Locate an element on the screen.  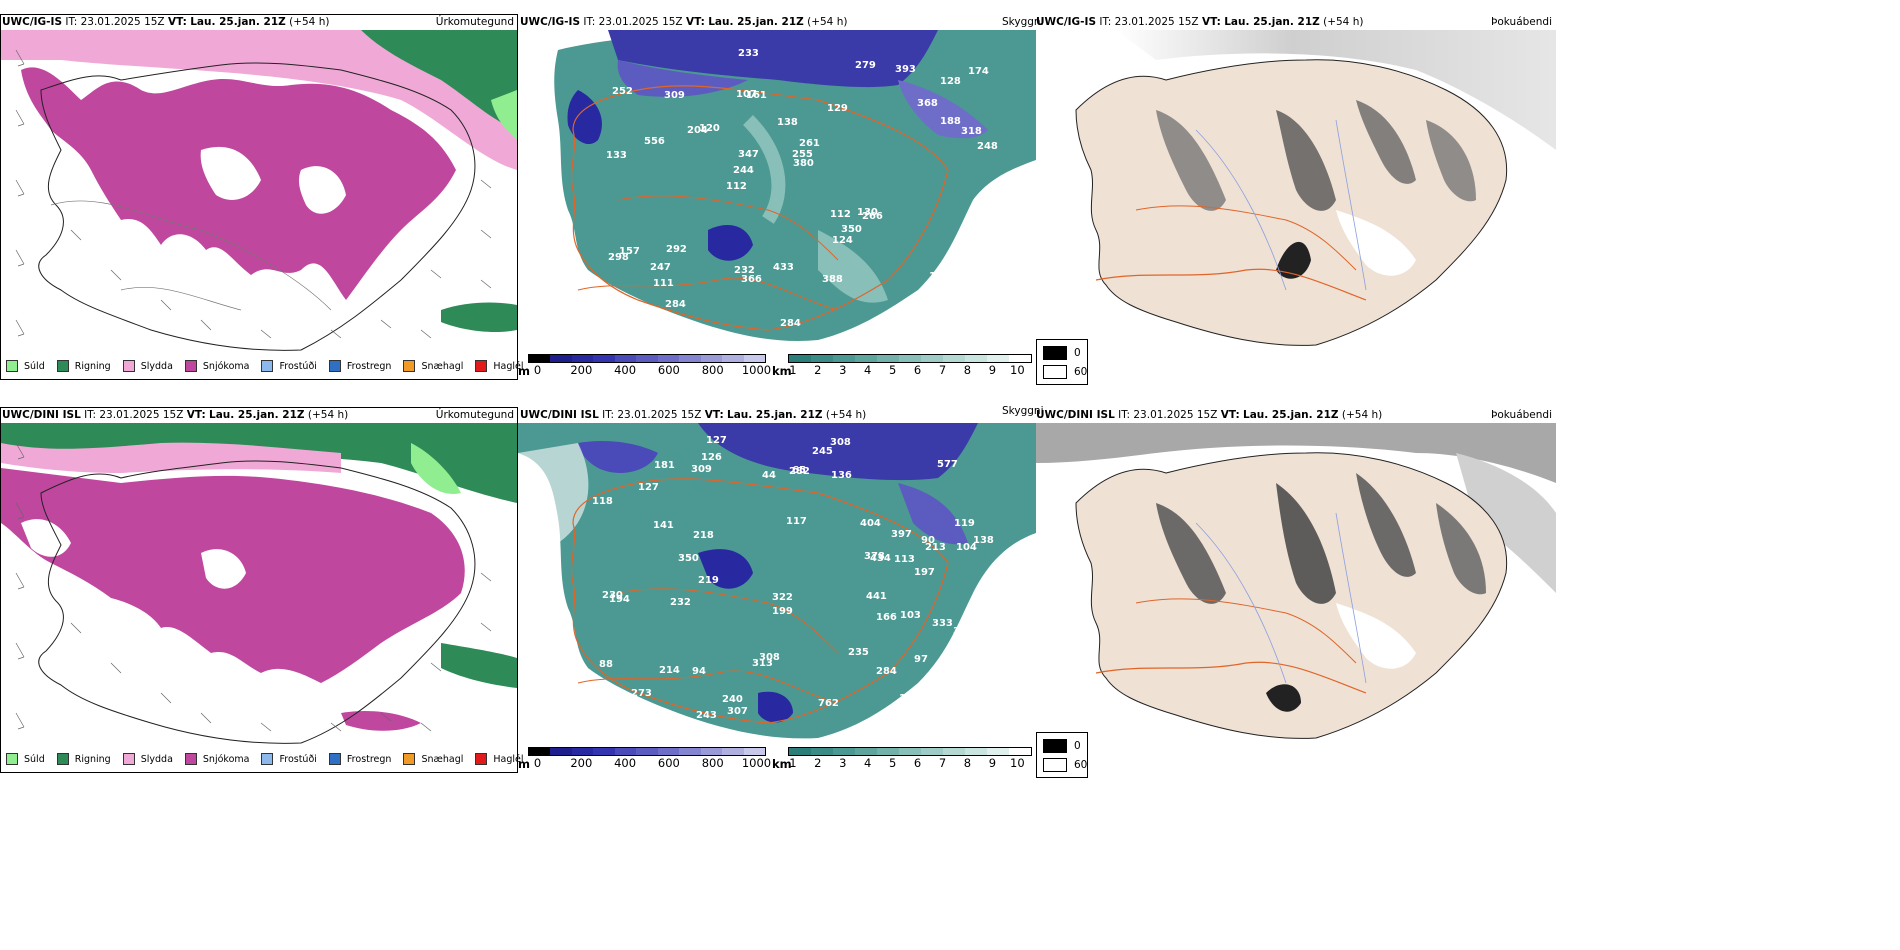
cloud-base-value: 127 is located at coordinates (648, 487).